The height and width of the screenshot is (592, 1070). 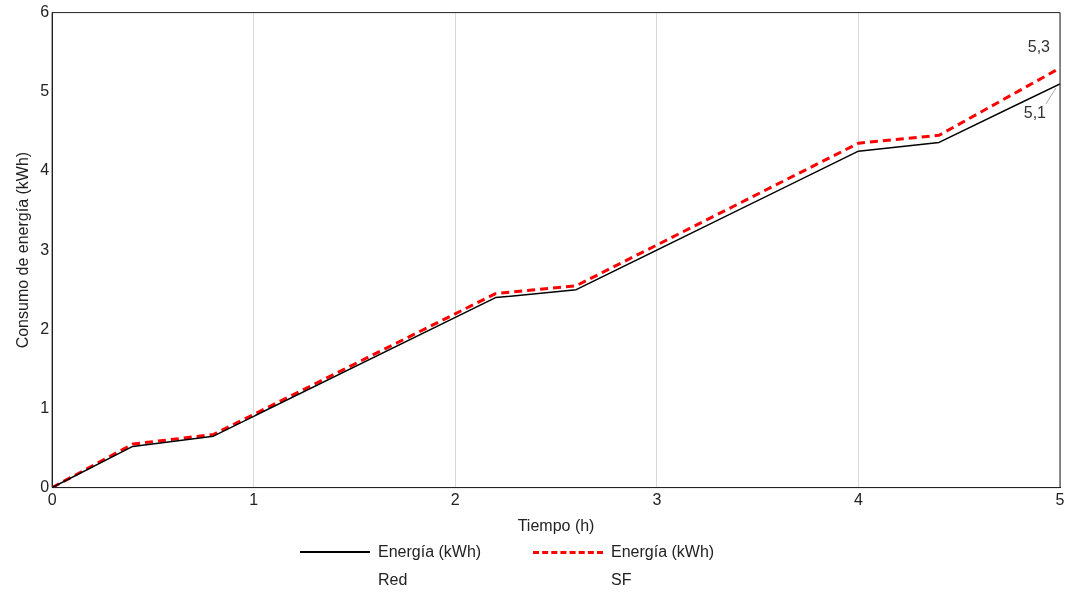 What do you see at coordinates (23, 250) in the screenshot?
I see `y-axis-title: Consumo de energía (kWh)` at bounding box center [23, 250].